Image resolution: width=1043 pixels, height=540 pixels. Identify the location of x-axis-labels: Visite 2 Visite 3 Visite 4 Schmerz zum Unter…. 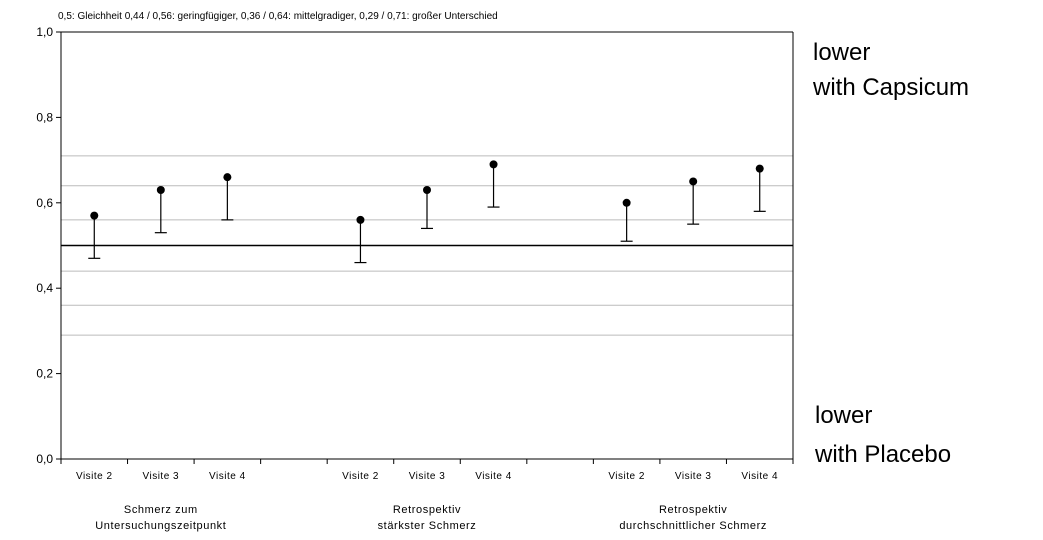
(427, 501).